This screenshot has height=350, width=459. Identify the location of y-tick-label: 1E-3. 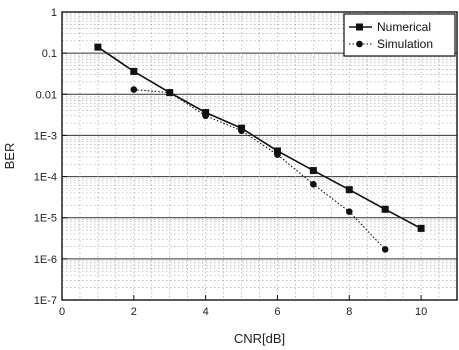
(45, 136).